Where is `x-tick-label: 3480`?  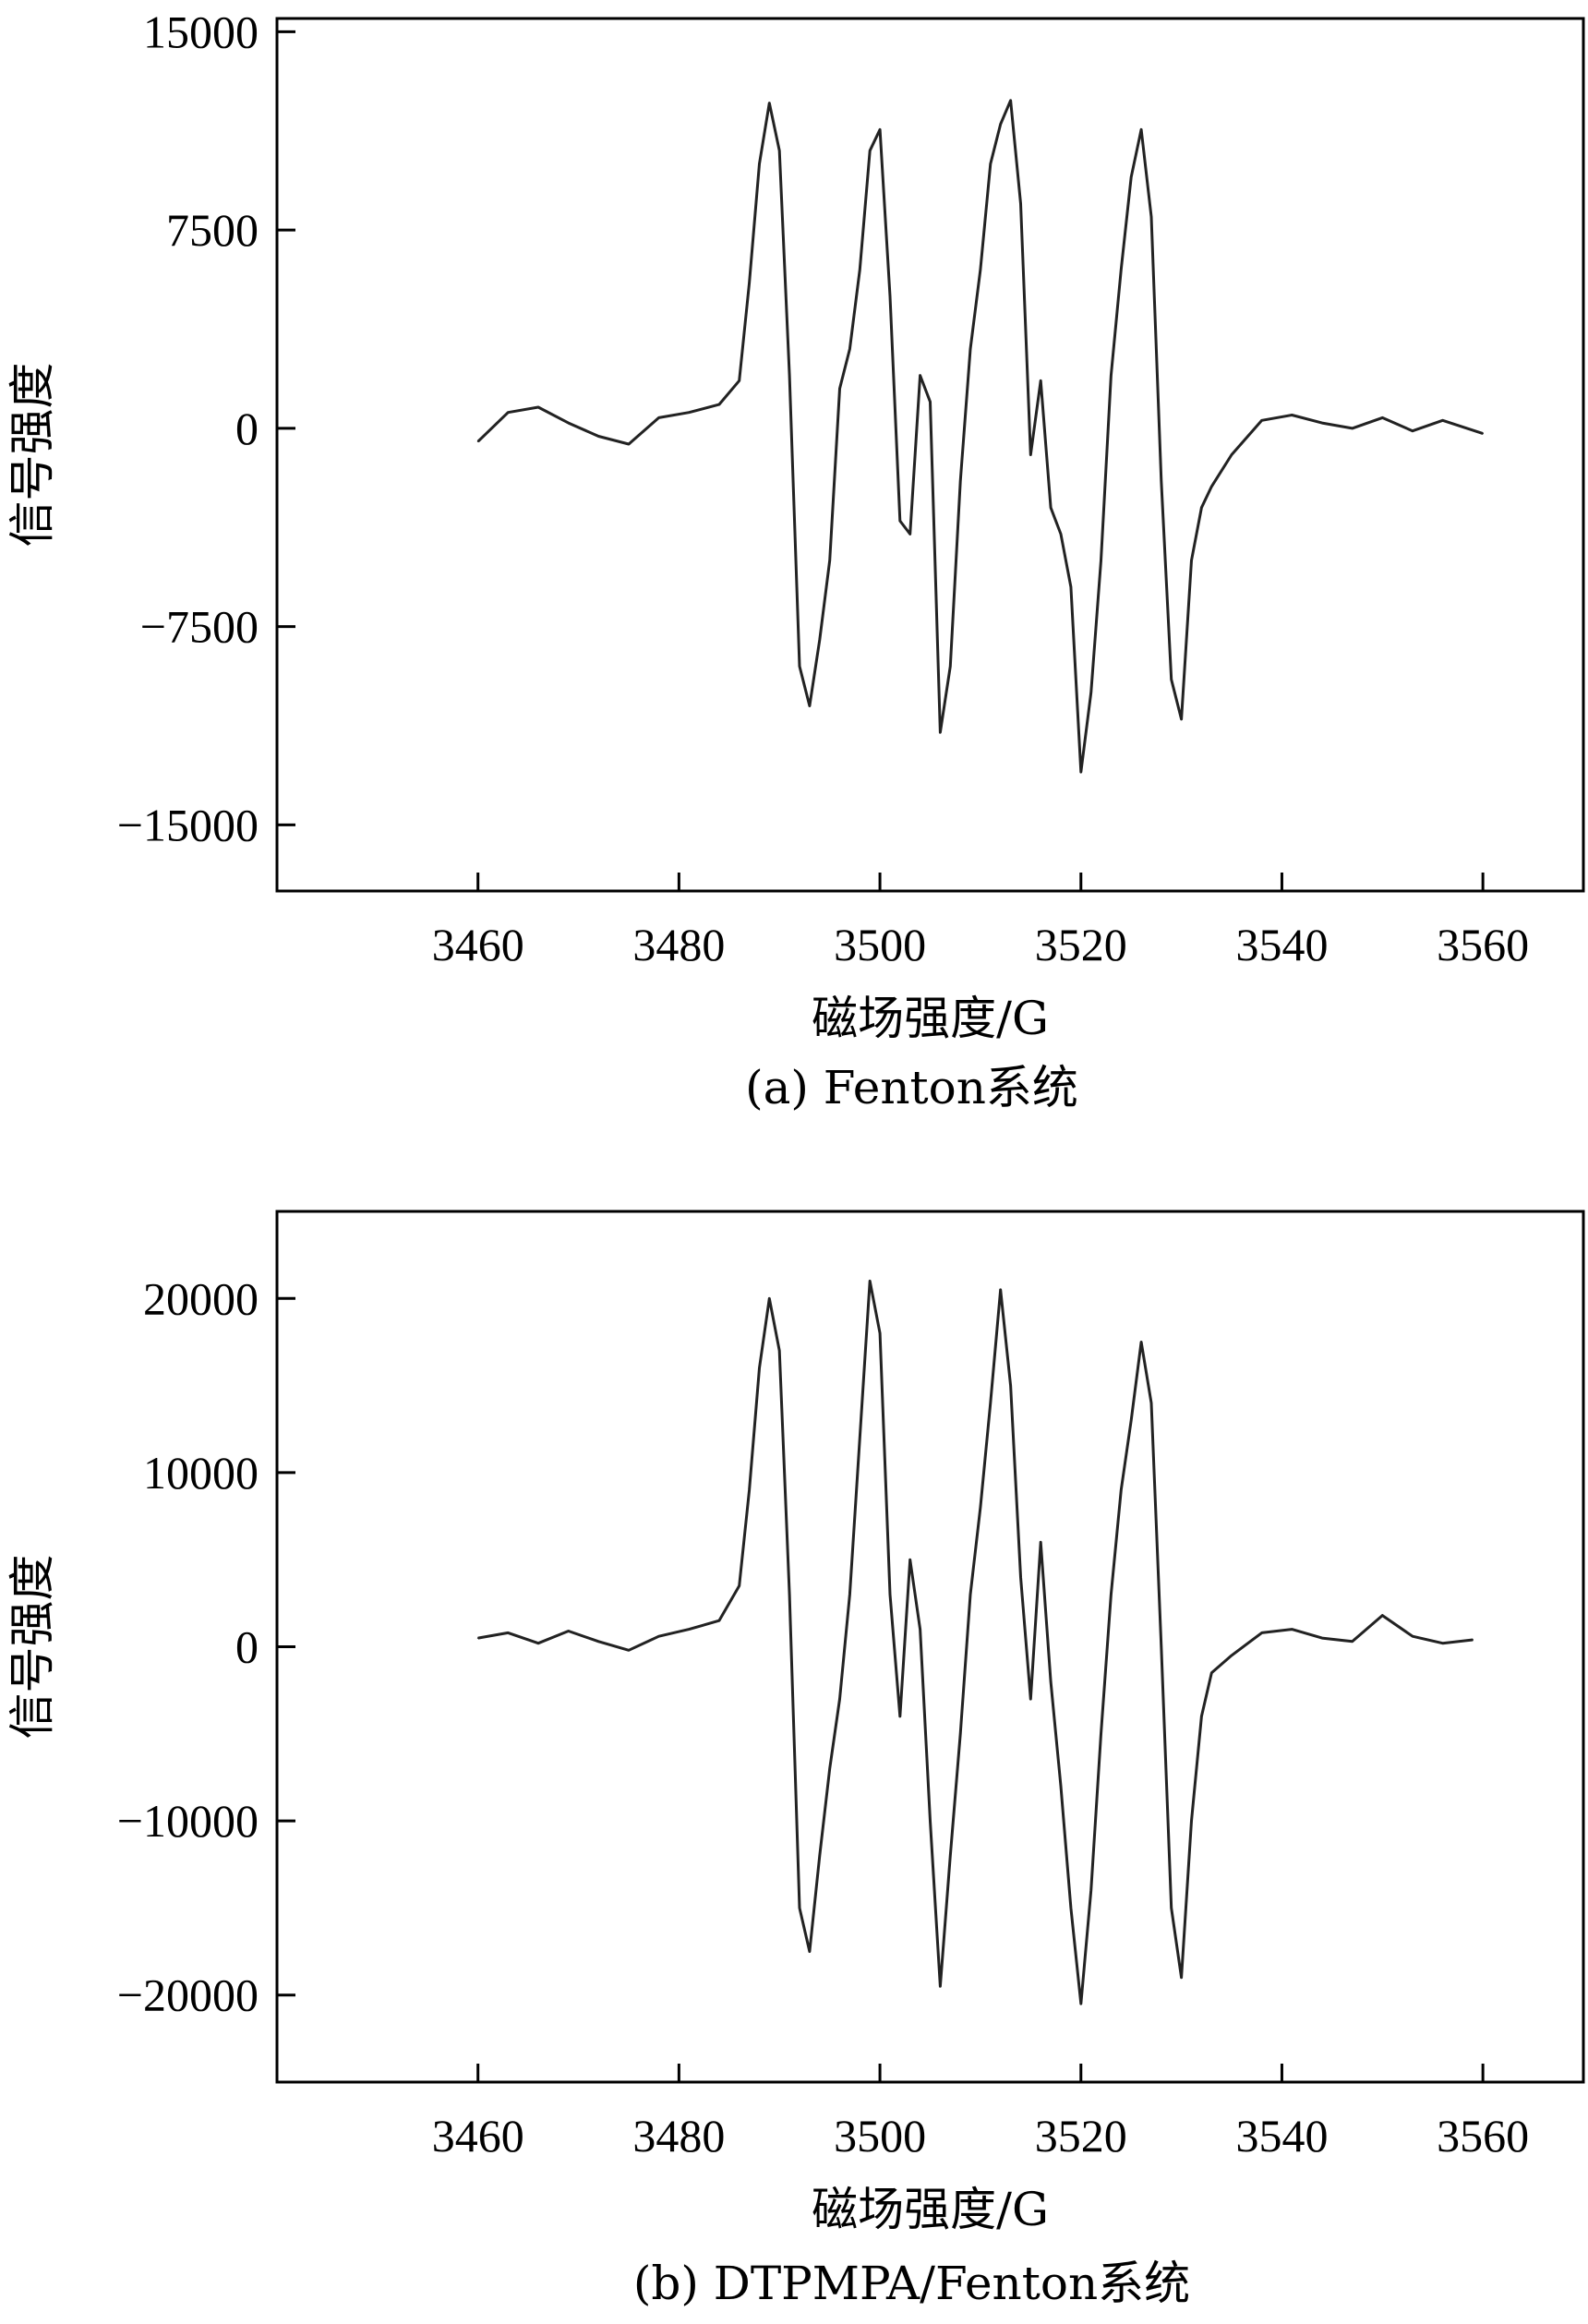
x-tick-label: 3480 is located at coordinates (678, 2135).